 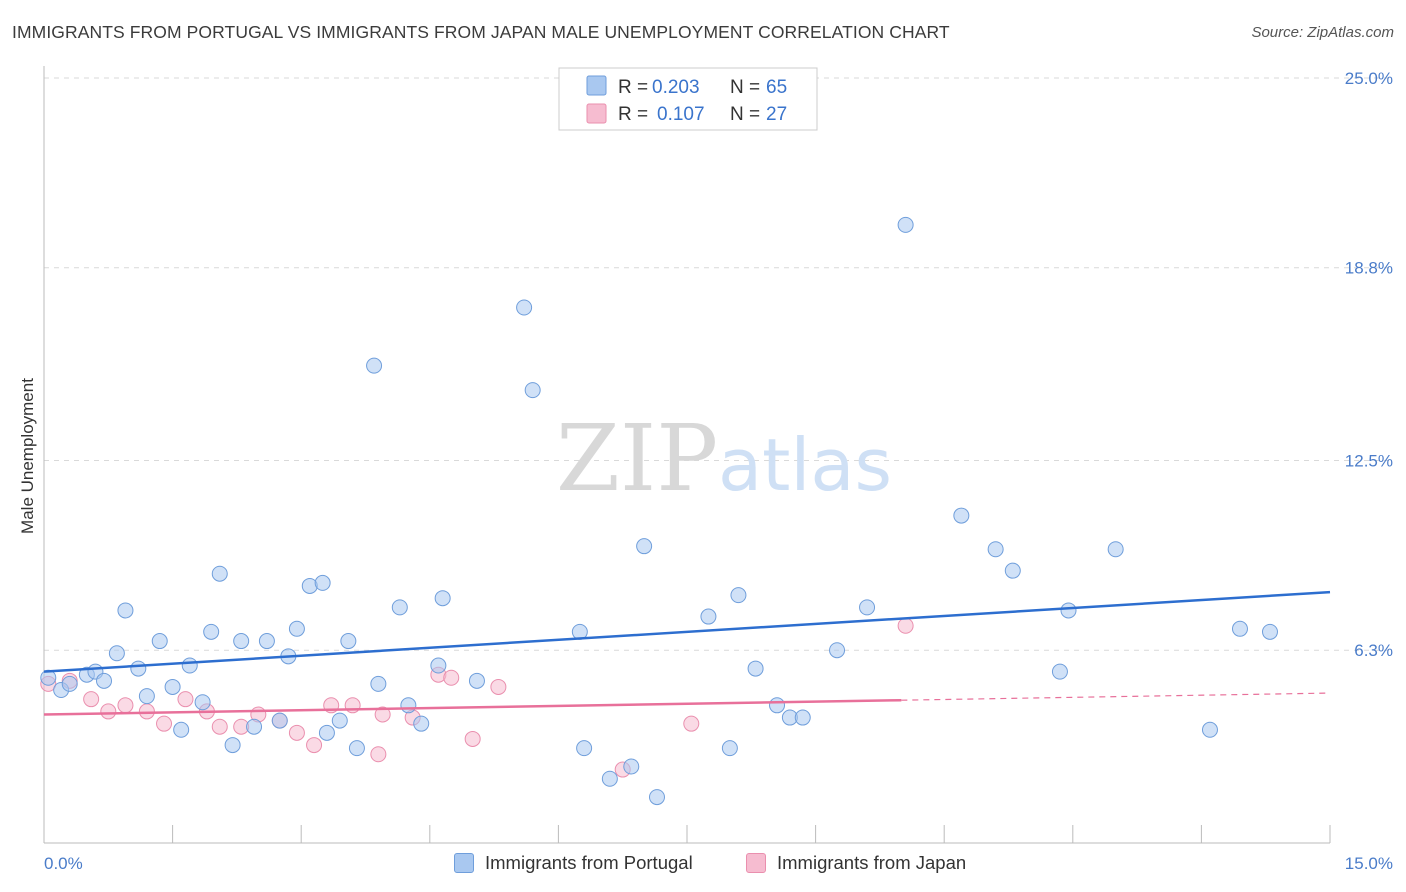 I want to click on watermark: ZIP atlas, so click(x=724, y=458).